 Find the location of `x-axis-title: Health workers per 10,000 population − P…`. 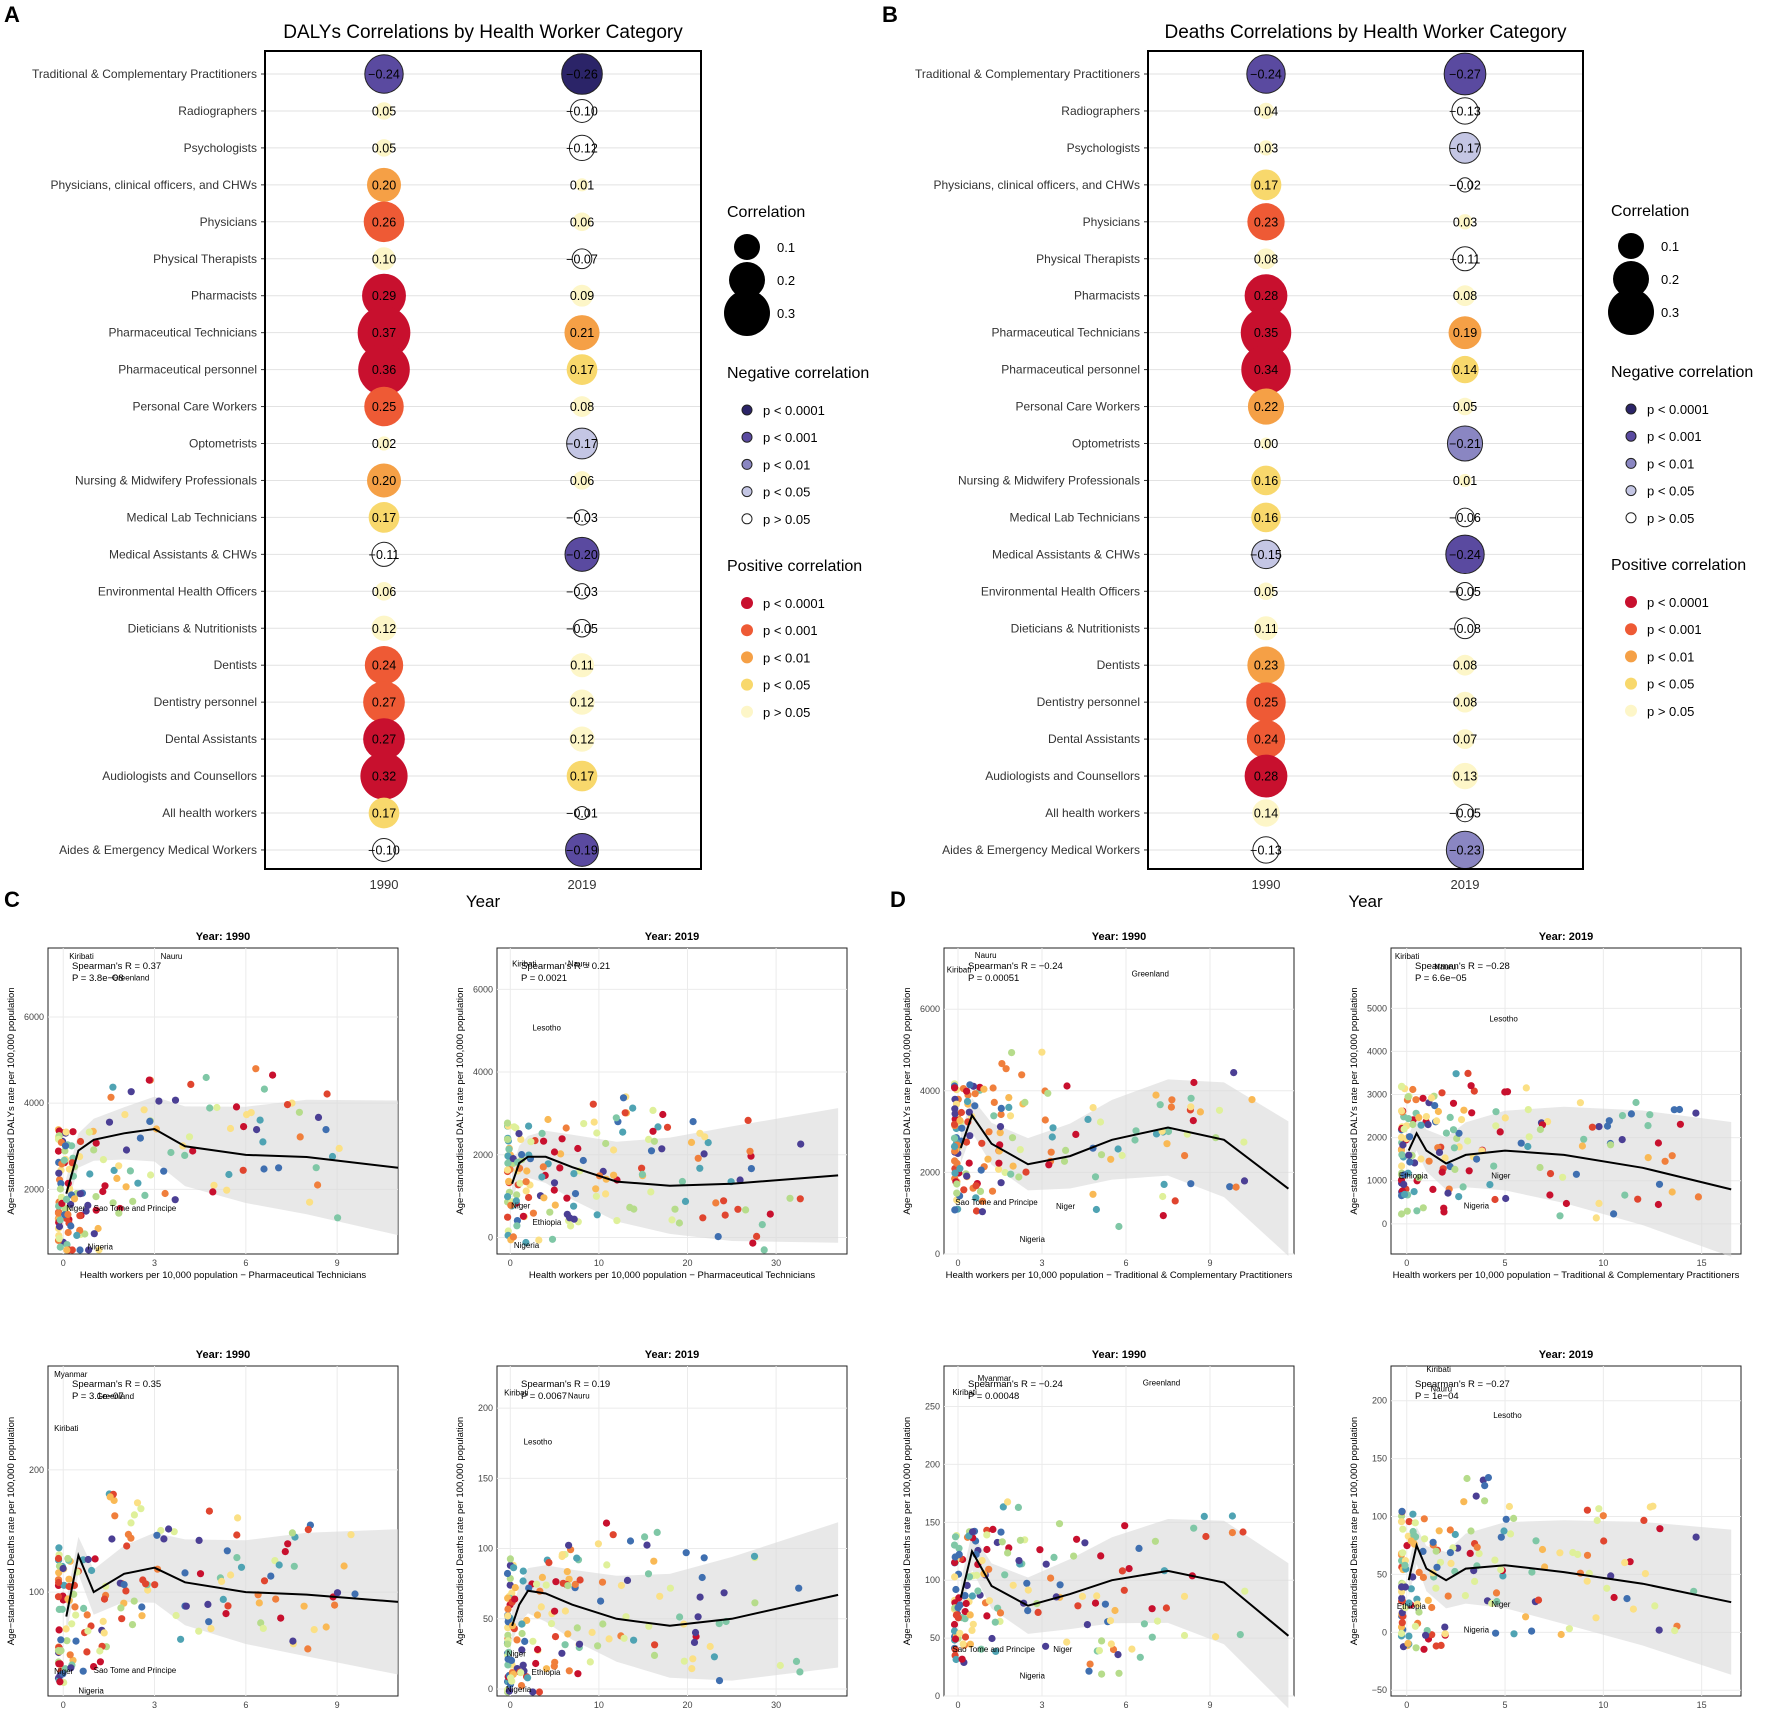

x-axis-title: Health workers per 10,000 population − P… is located at coordinates (223, 1275).